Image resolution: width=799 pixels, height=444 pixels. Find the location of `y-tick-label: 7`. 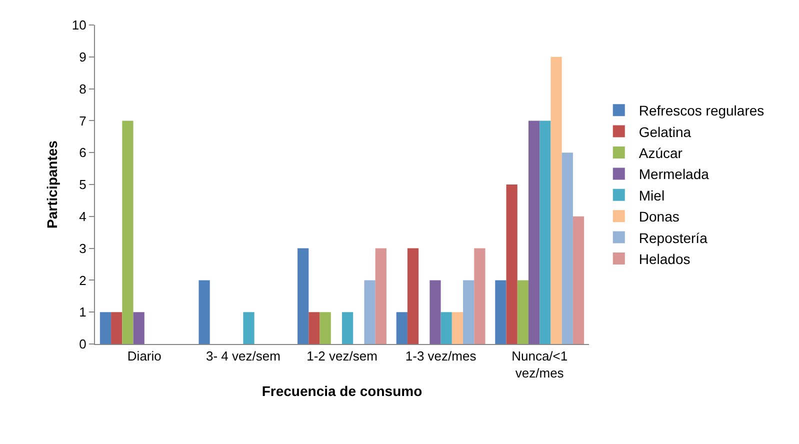

y-tick-label: 7 is located at coordinates (82, 120).